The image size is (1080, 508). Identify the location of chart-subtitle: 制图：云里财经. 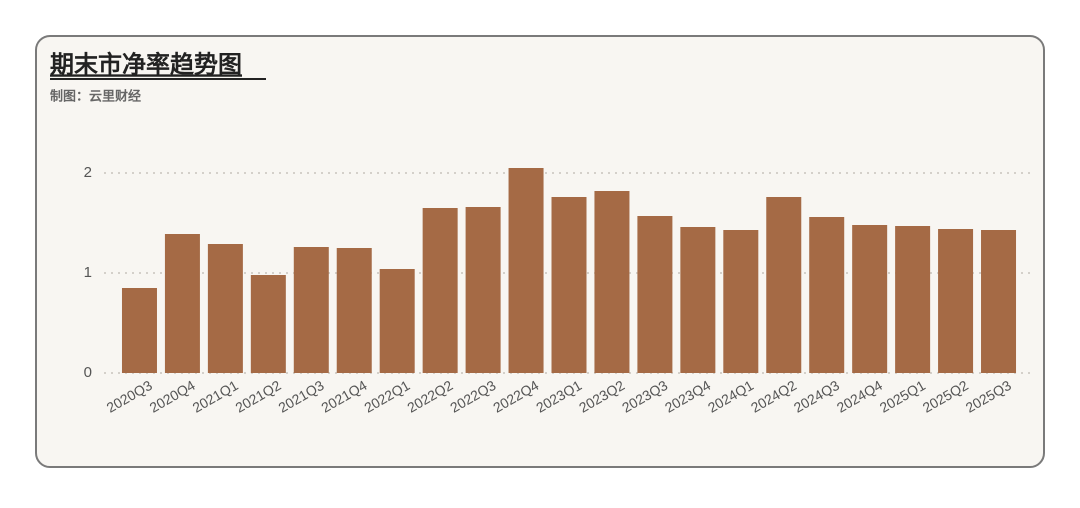
(95, 95).